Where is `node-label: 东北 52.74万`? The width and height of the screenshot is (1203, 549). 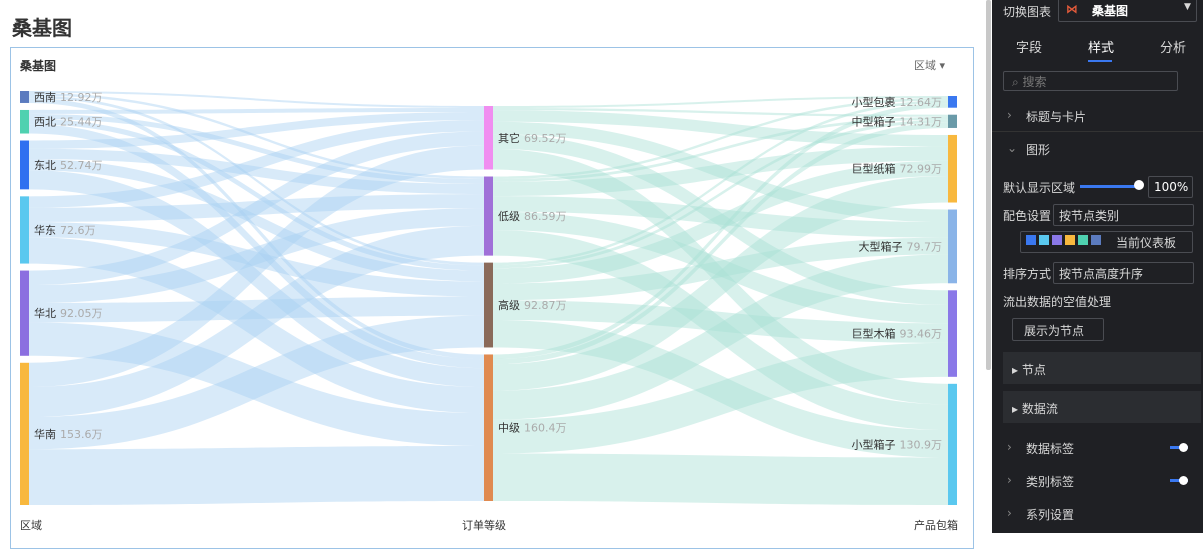
node-label: 东北 52.74万 is located at coordinates (68, 165).